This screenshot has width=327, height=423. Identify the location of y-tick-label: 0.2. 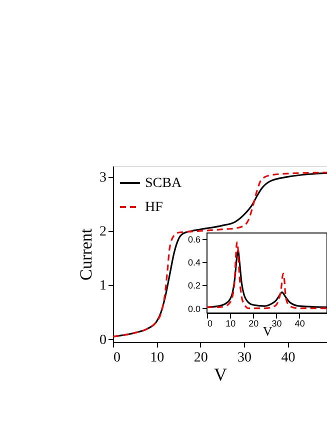
(194, 285).